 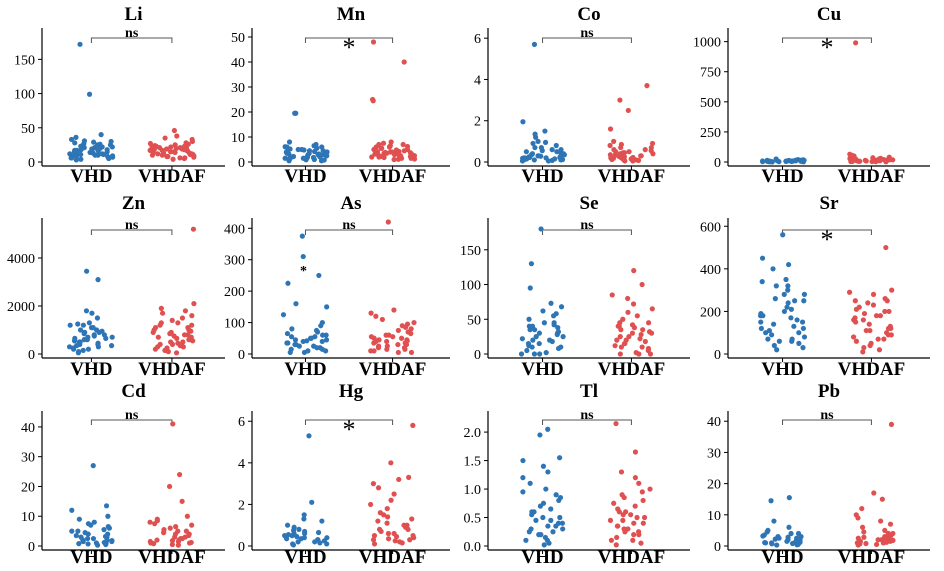 What do you see at coordinates (470, 286) in the screenshot?
I see `y-tick-label: 100` at bounding box center [470, 286].